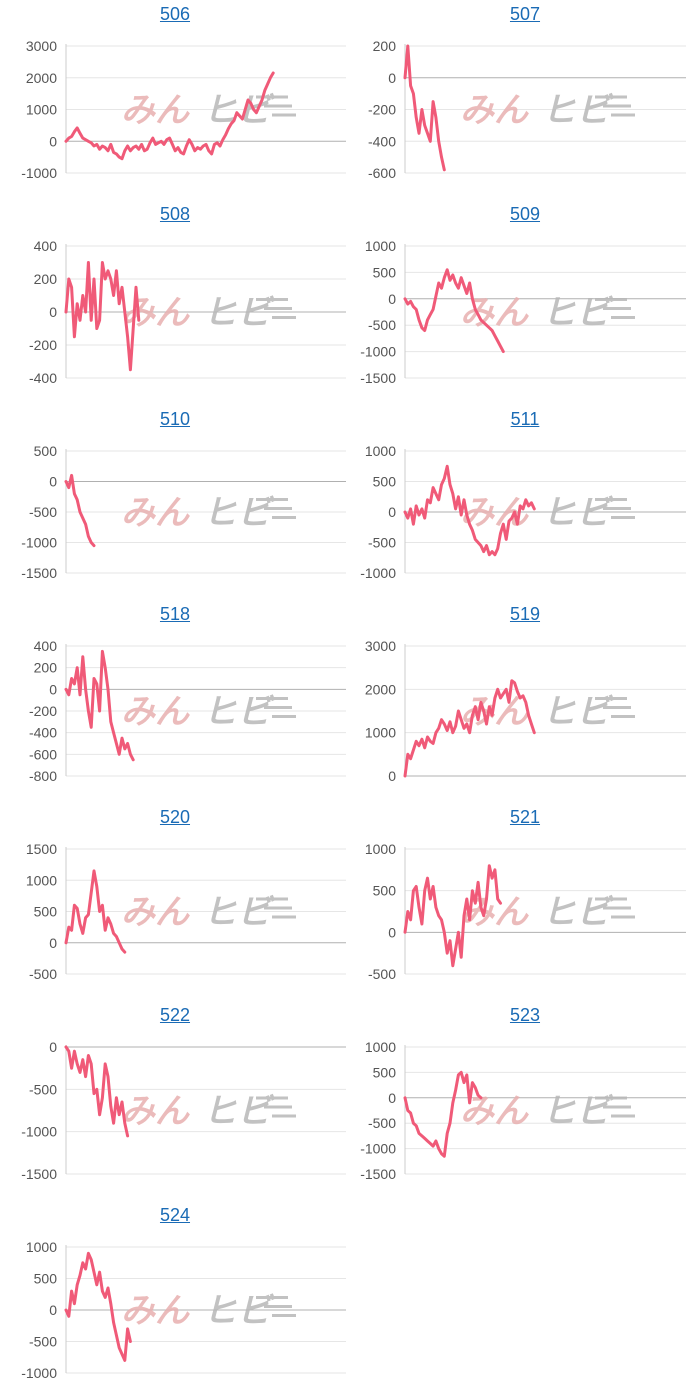 Image resolution: width=700 pixels, height=1400 pixels. What do you see at coordinates (187, 711) in the screenshot?
I see `line-chart: 400 200 0 -200 -400 -600 -800 みん ヒビ` at bounding box center [187, 711].